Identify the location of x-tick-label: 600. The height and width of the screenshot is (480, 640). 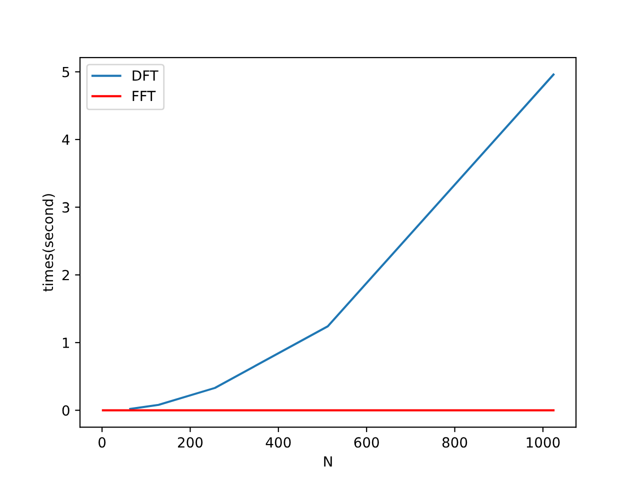
(366, 442).